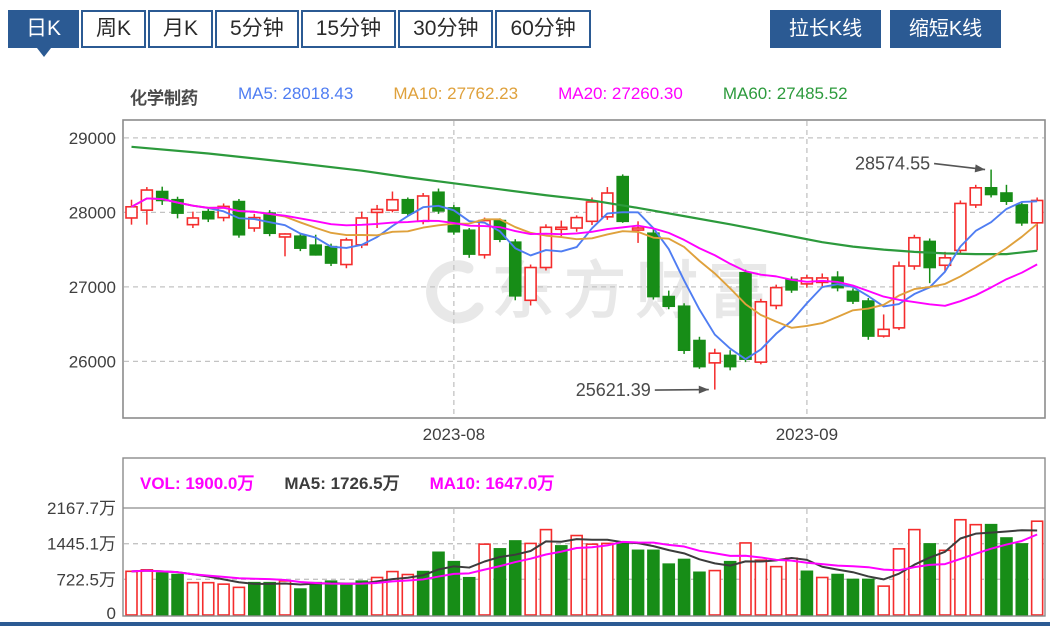 The image size is (1050, 626). I want to click on legend-ma20: MA20: 27260.30, so click(620, 93).